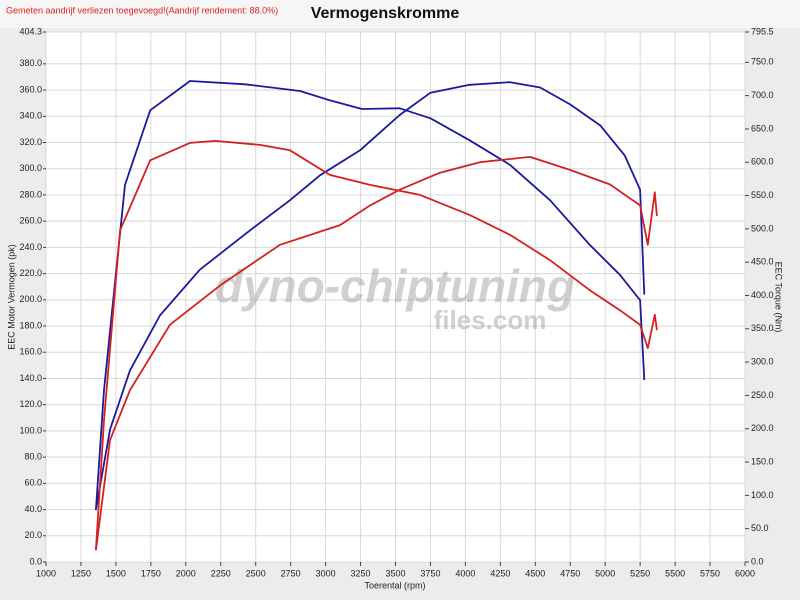 This screenshot has height=600, width=800. What do you see at coordinates (395, 573) in the screenshot?
I see `x-tick-label: 3500` at bounding box center [395, 573].